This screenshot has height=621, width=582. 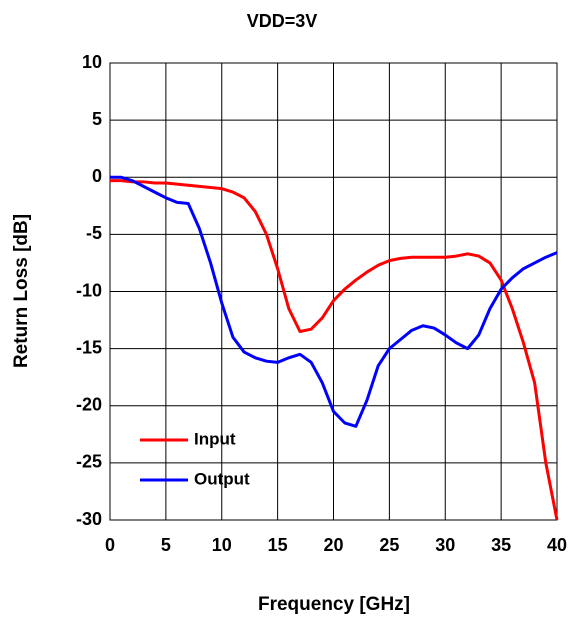 I want to click on y-tick-label: 5, so click(x=97, y=119).